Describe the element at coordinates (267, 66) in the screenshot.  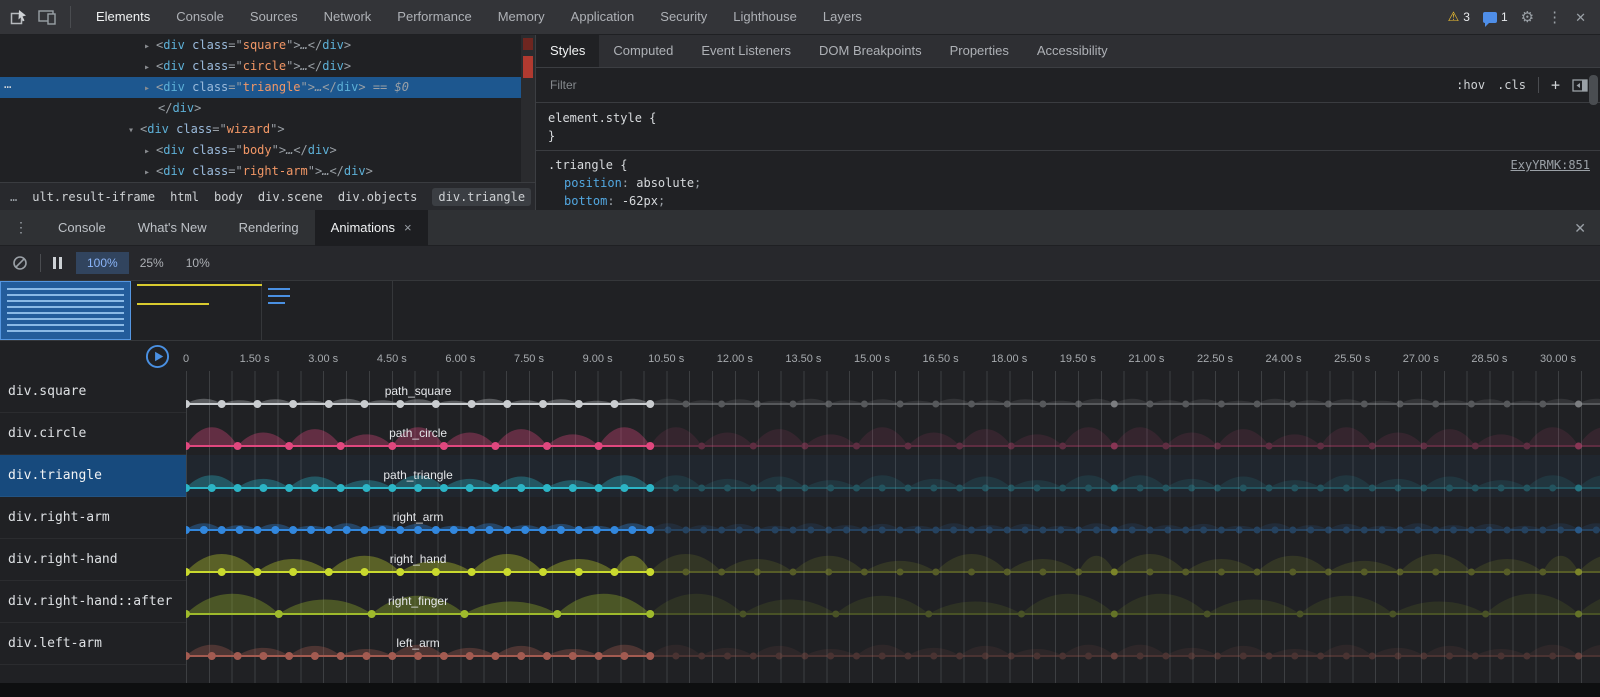
I see `dom-node: ▸ <div class="circle">…</div>` at that location.